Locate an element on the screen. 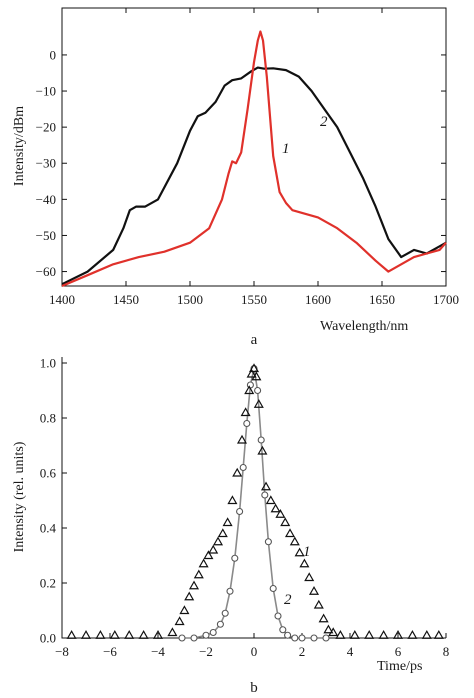 This screenshot has width=474, height=698. panel-a-ylabel: Intensity/dBm is located at coordinates (19, 146).